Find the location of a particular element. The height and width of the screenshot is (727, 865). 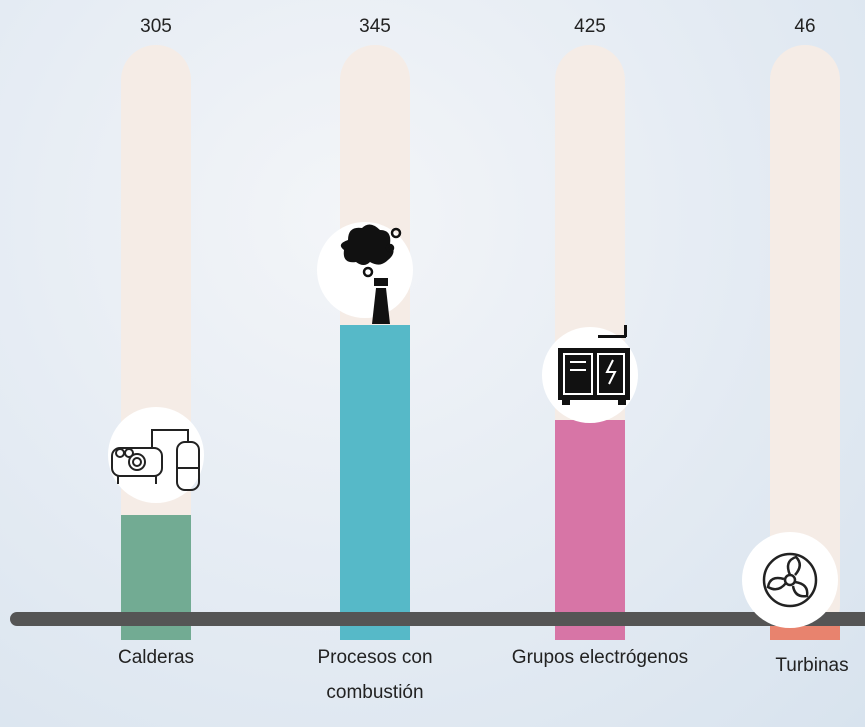

value: 305 is located at coordinates (156, 26).